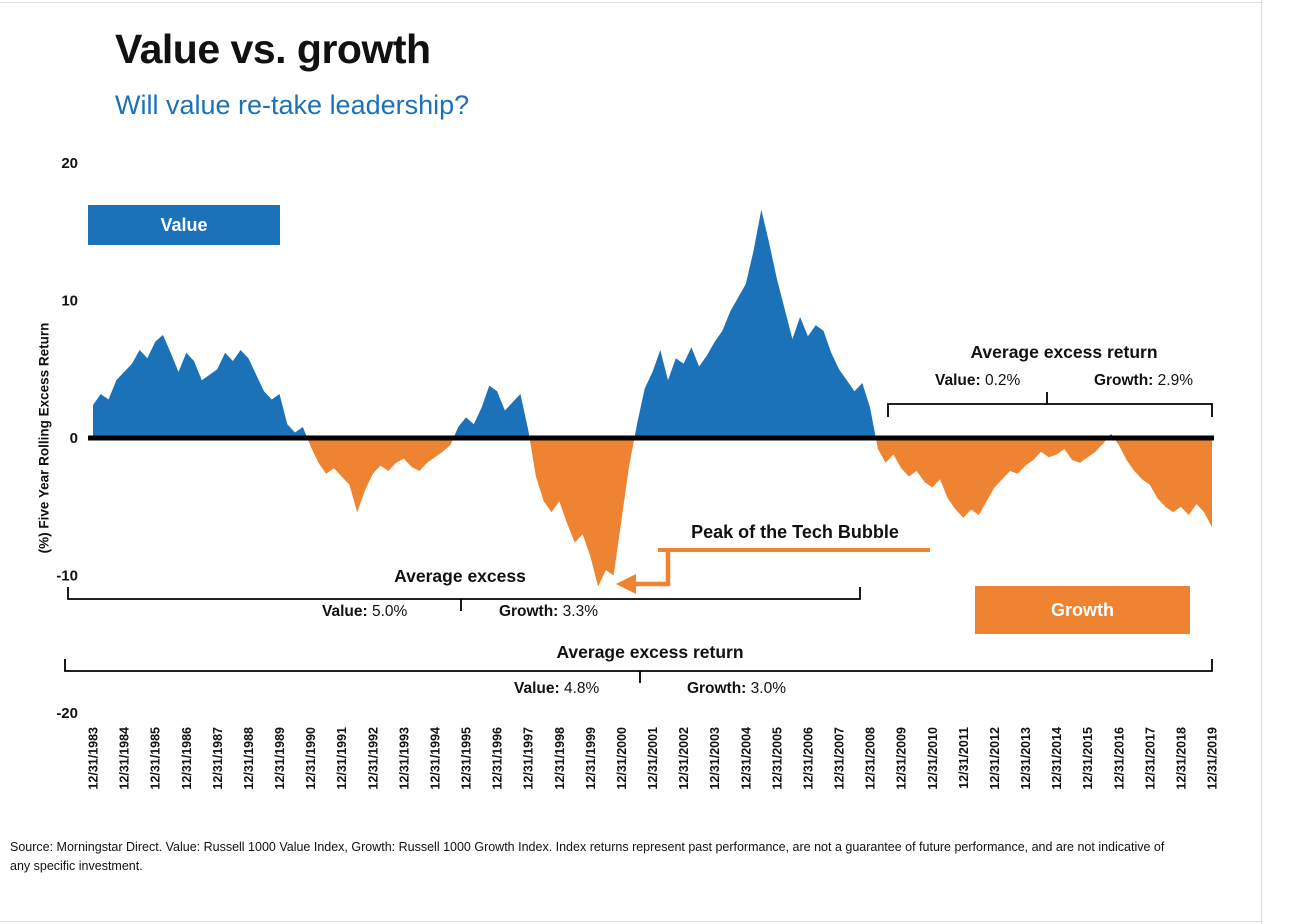  Describe the element at coordinates (528, 611) in the screenshot. I see `mid-growth-stat-label: Growth:` at that location.